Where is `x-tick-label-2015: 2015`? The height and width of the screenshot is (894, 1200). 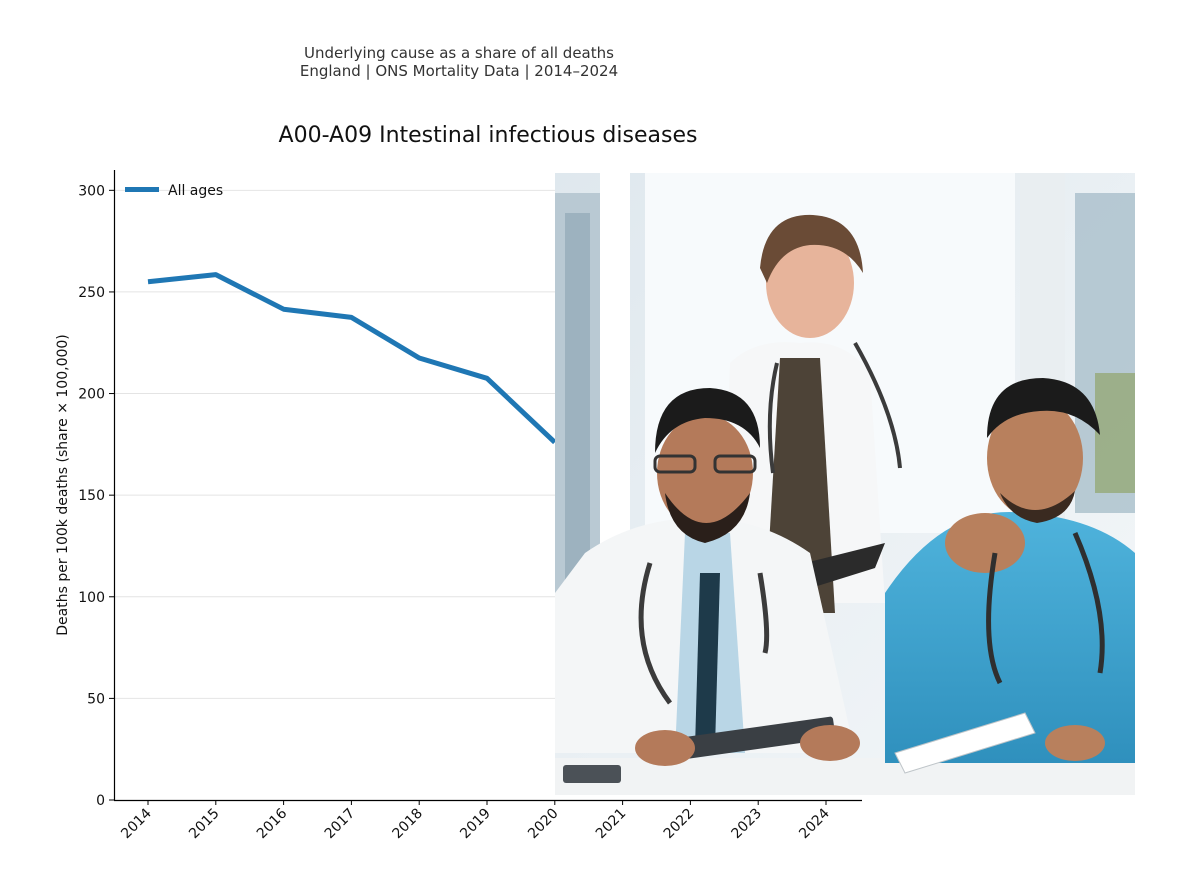
x-tick-label-2015: 2015 is located at coordinates (204, 824).